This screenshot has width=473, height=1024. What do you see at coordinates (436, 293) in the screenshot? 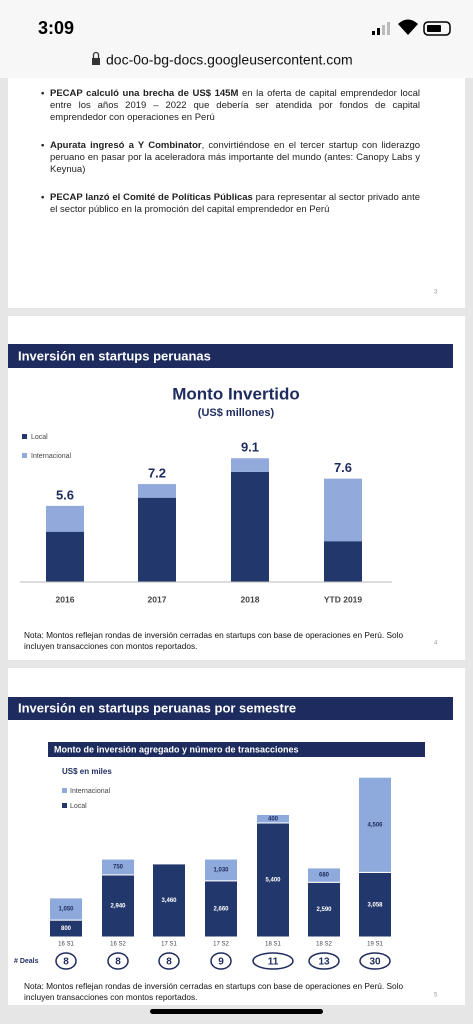
I see `page-number: 3` at bounding box center [436, 293].